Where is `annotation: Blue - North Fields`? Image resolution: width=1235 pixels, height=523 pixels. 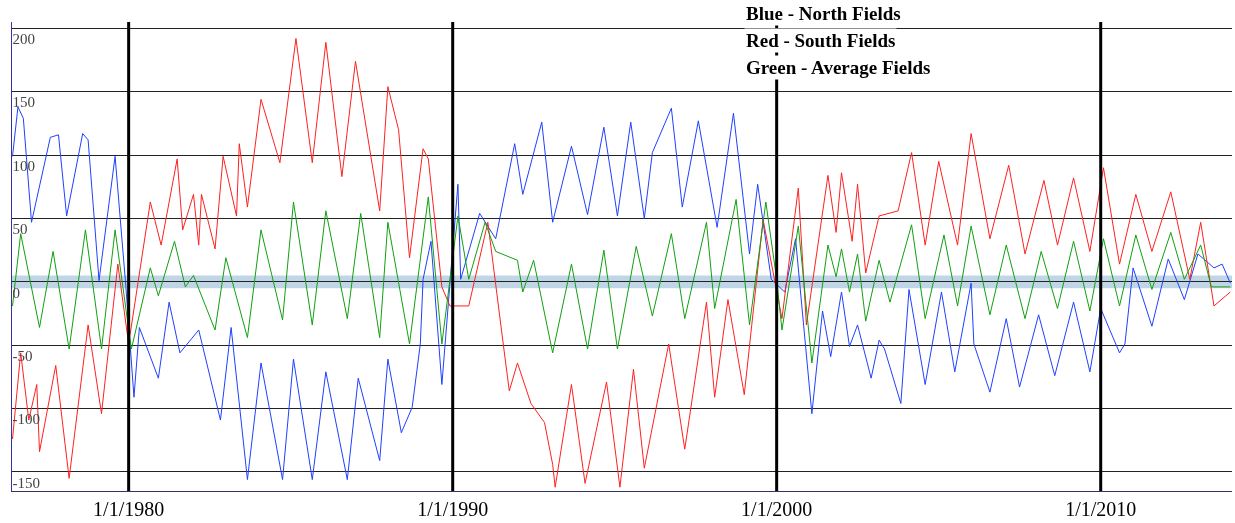
annotation: Blue - North Fields is located at coordinates (823, 13).